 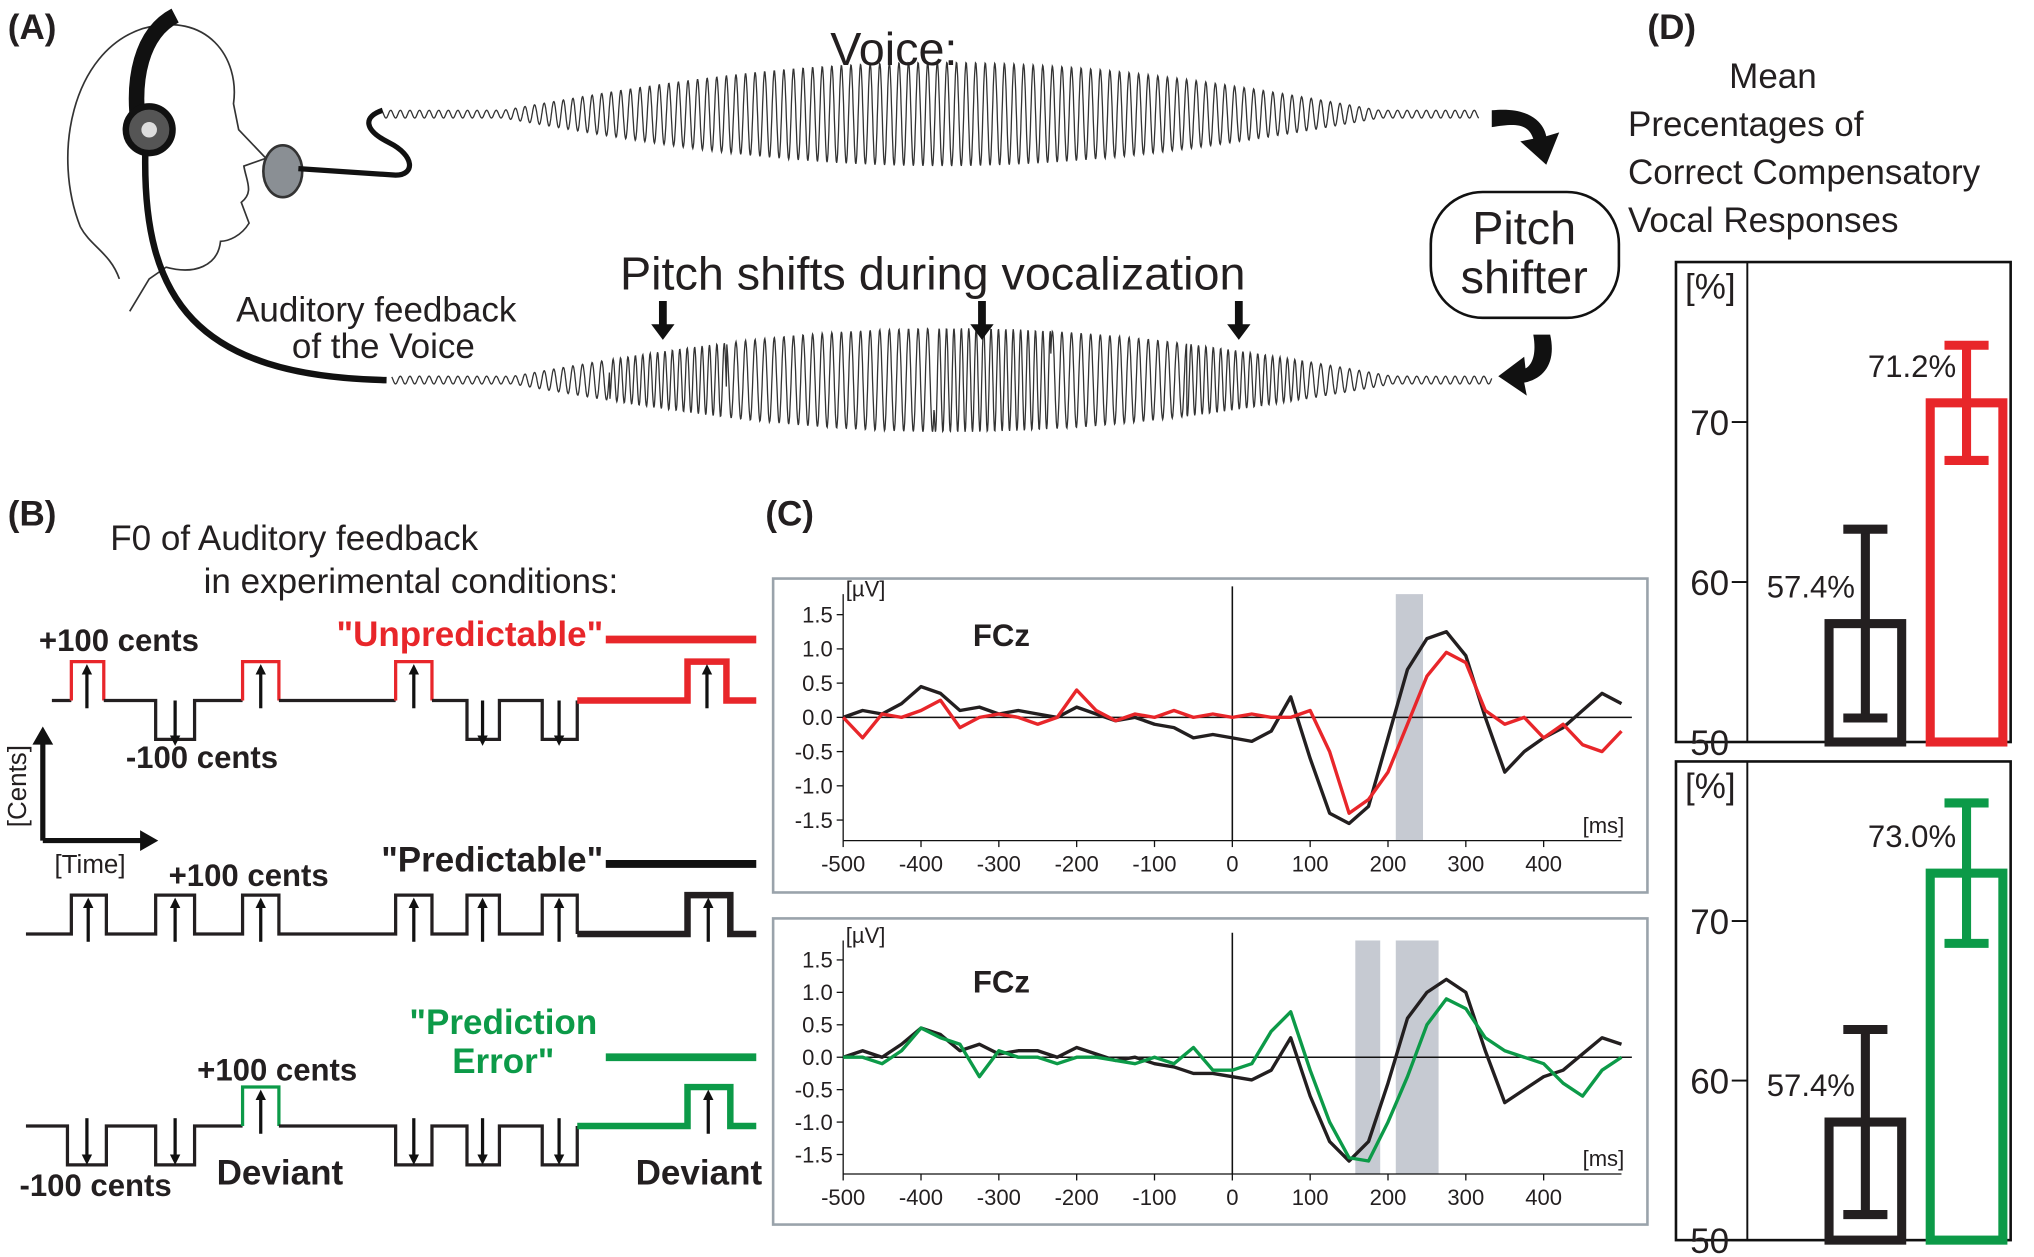 What do you see at coordinates (32, 27) in the screenshot?
I see `panel-label: (A)` at bounding box center [32, 27].